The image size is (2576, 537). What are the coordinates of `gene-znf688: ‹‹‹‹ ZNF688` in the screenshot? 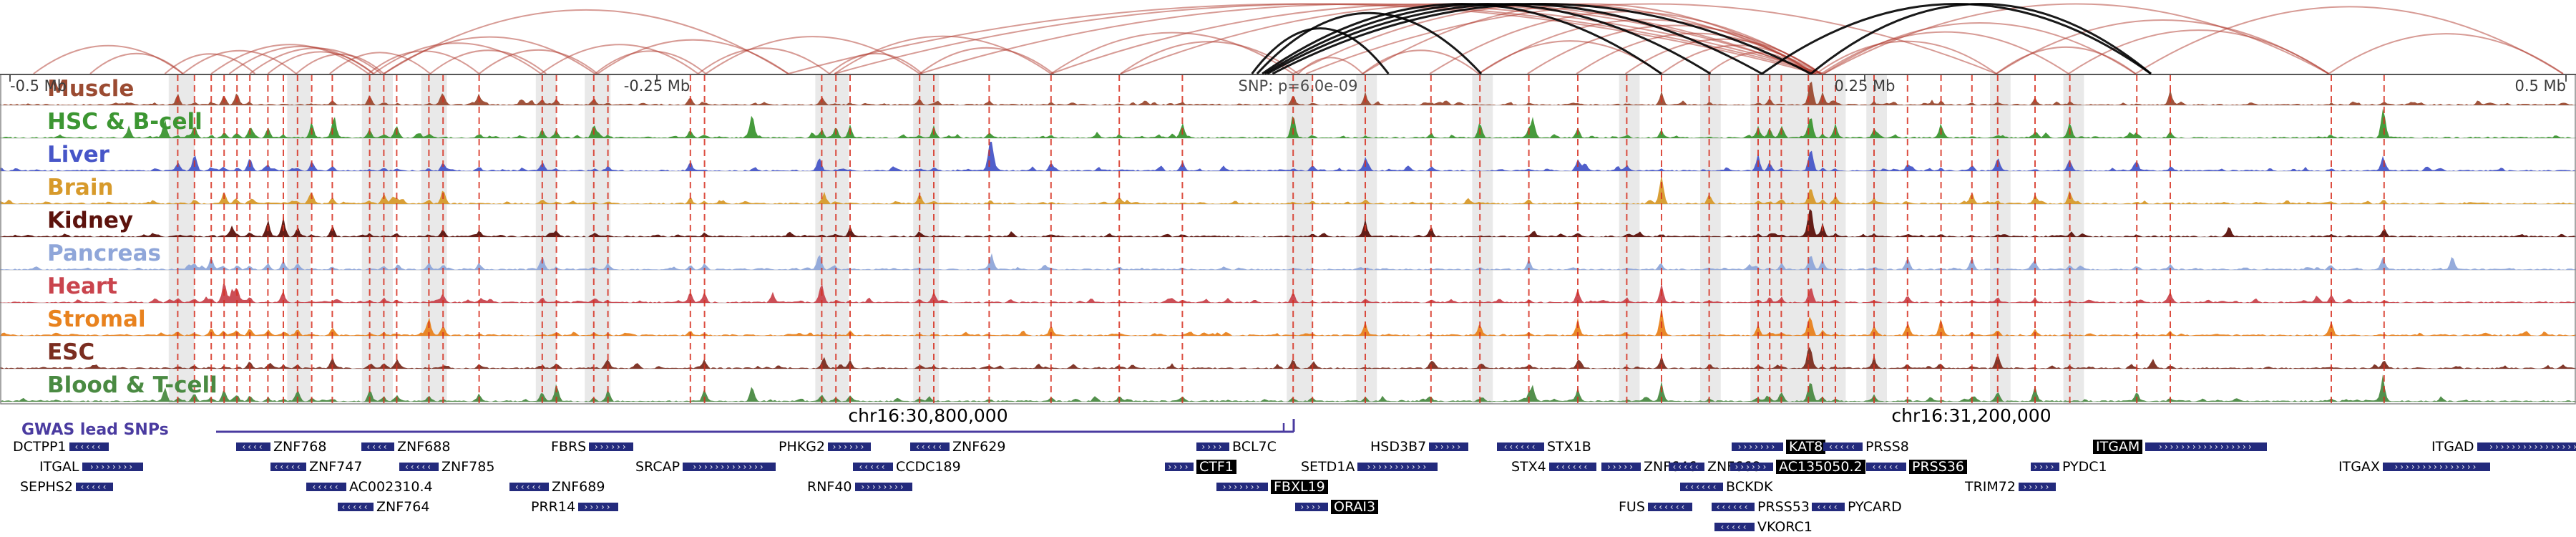 It's located at (405, 446).